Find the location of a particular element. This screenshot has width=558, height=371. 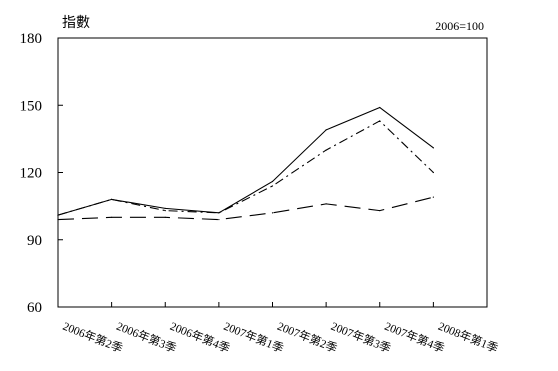

series-line-long-dash is located at coordinates (245, 208).